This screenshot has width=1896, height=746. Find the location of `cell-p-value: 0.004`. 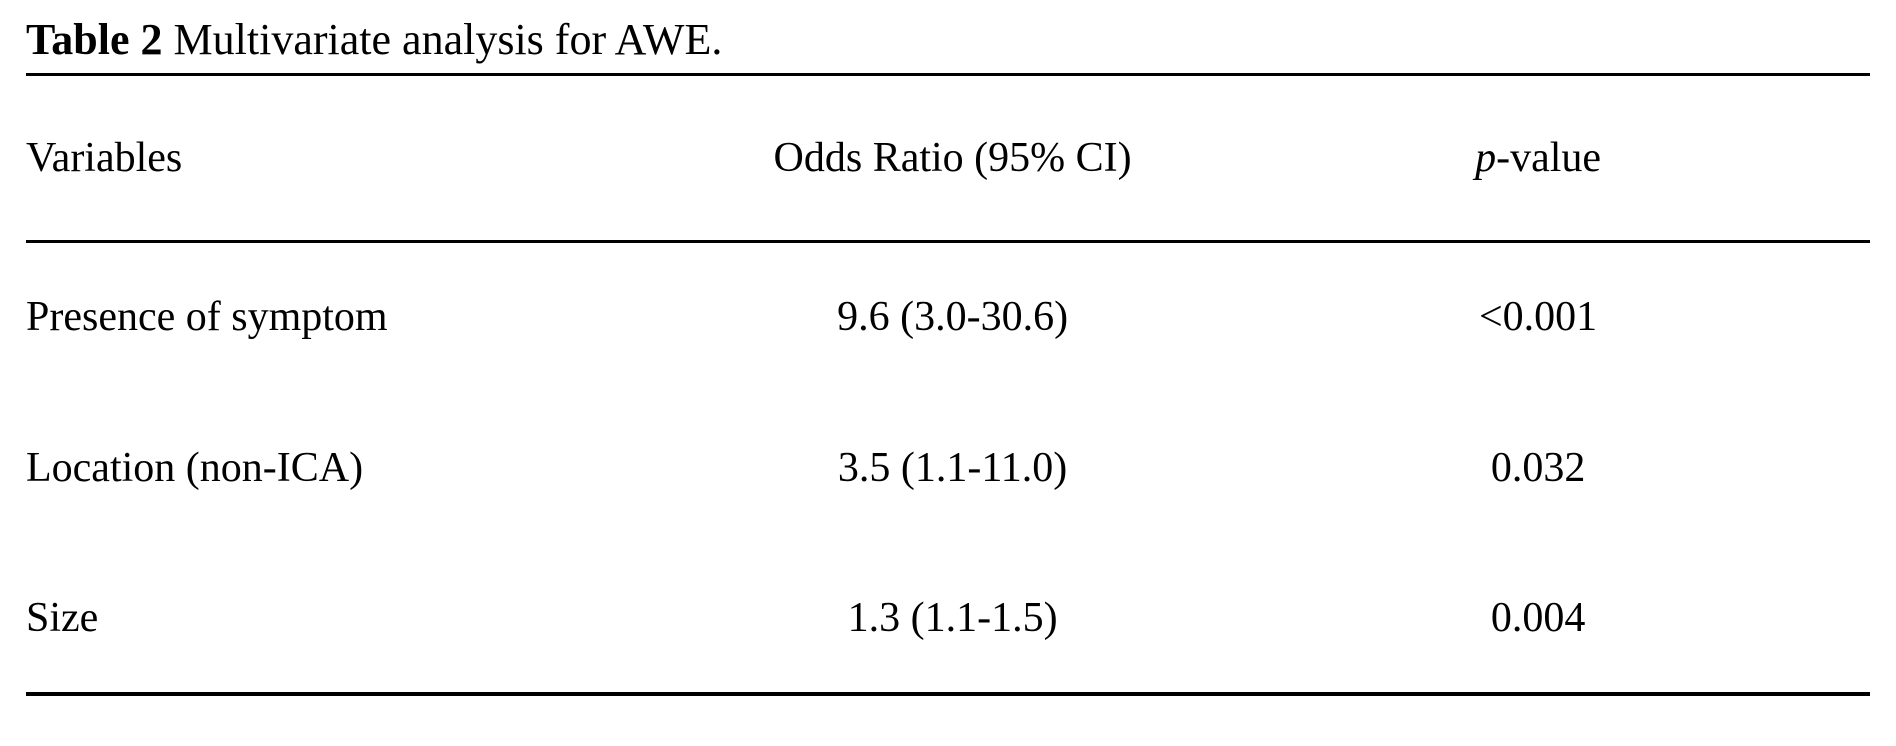

cell-p-value: 0.004 is located at coordinates (1538, 619).